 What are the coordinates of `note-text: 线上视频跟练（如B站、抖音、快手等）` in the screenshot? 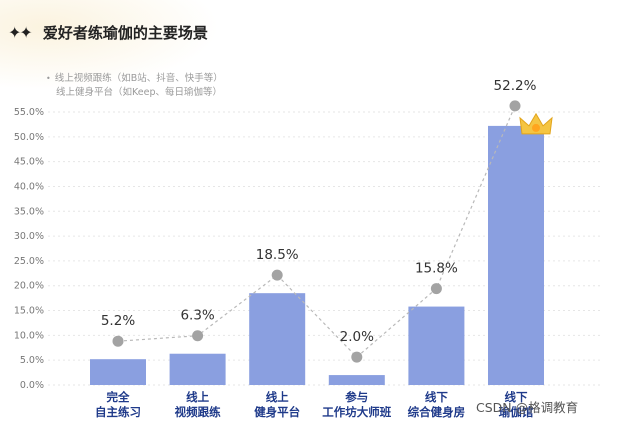 It's located at (138, 78).